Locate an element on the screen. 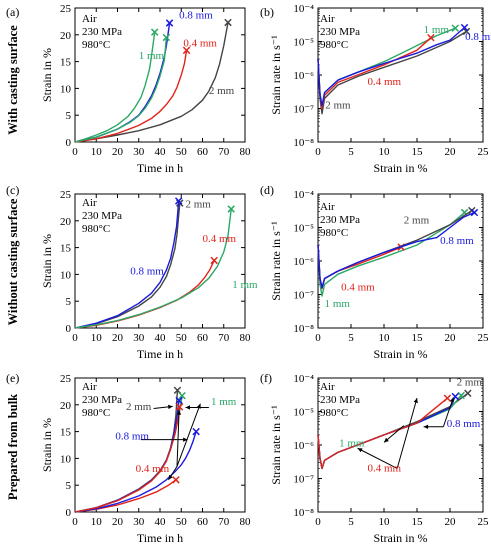 The width and height of the screenshot is (491, 550). x-tick-label: 25 is located at coordinates (484, 522).